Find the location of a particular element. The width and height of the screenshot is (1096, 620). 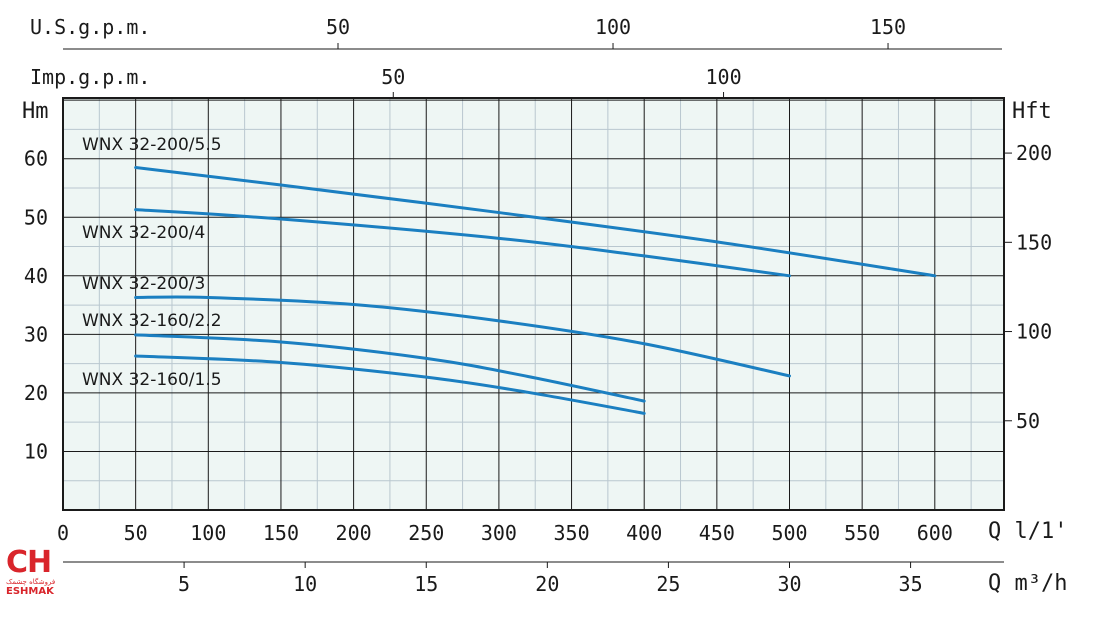

y-tick-label: 50 is located at coordinates (36, 217).